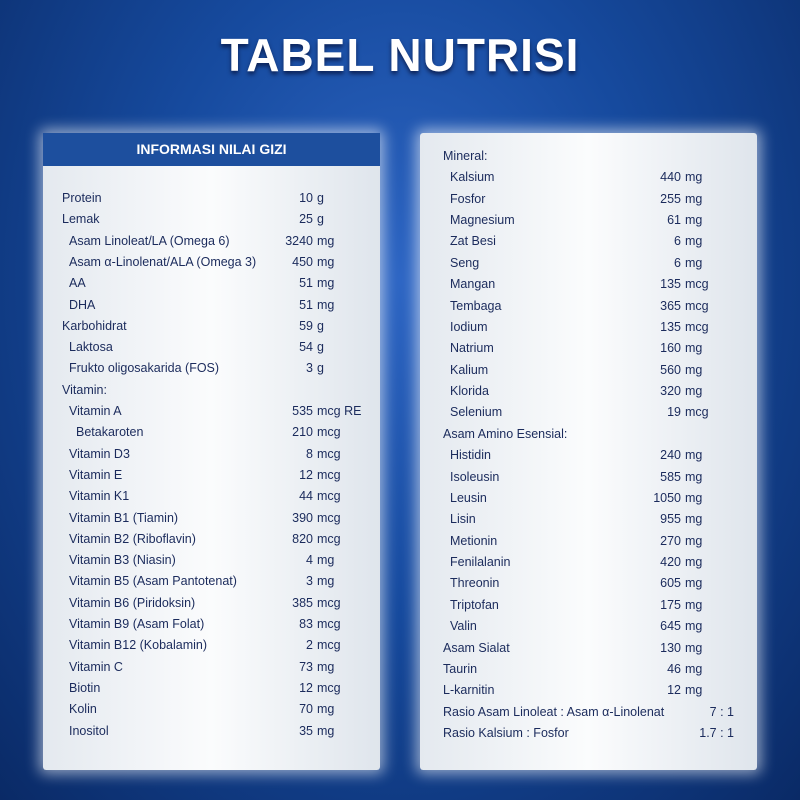 This screenshot has height=800, width=800. Describe the element at coordinates (309, 645) in the screenshot. I see `row-amount: 2` at that location.